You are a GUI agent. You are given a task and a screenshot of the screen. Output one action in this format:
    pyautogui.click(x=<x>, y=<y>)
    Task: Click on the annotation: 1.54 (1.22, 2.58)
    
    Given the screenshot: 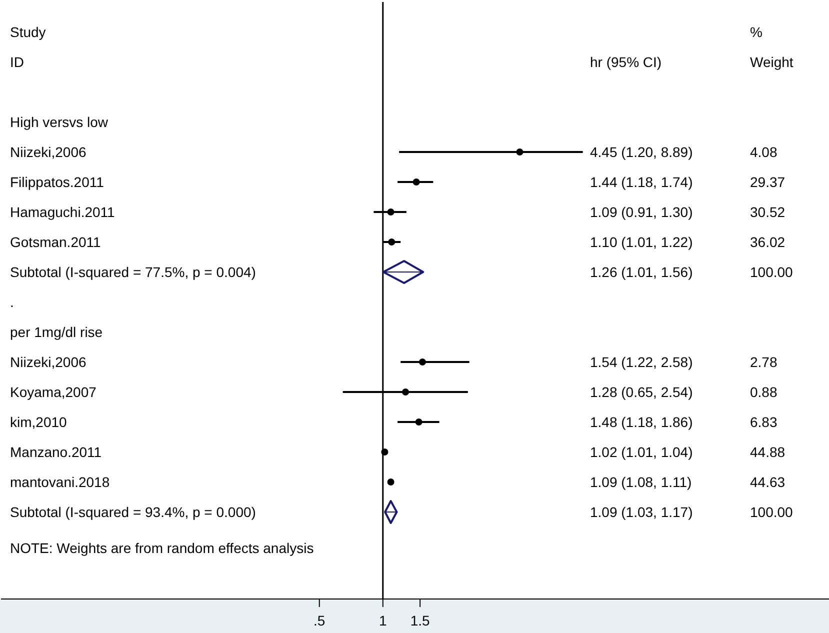 What is the action you would take?
    pyautogui.click(x=641, y=362)
    